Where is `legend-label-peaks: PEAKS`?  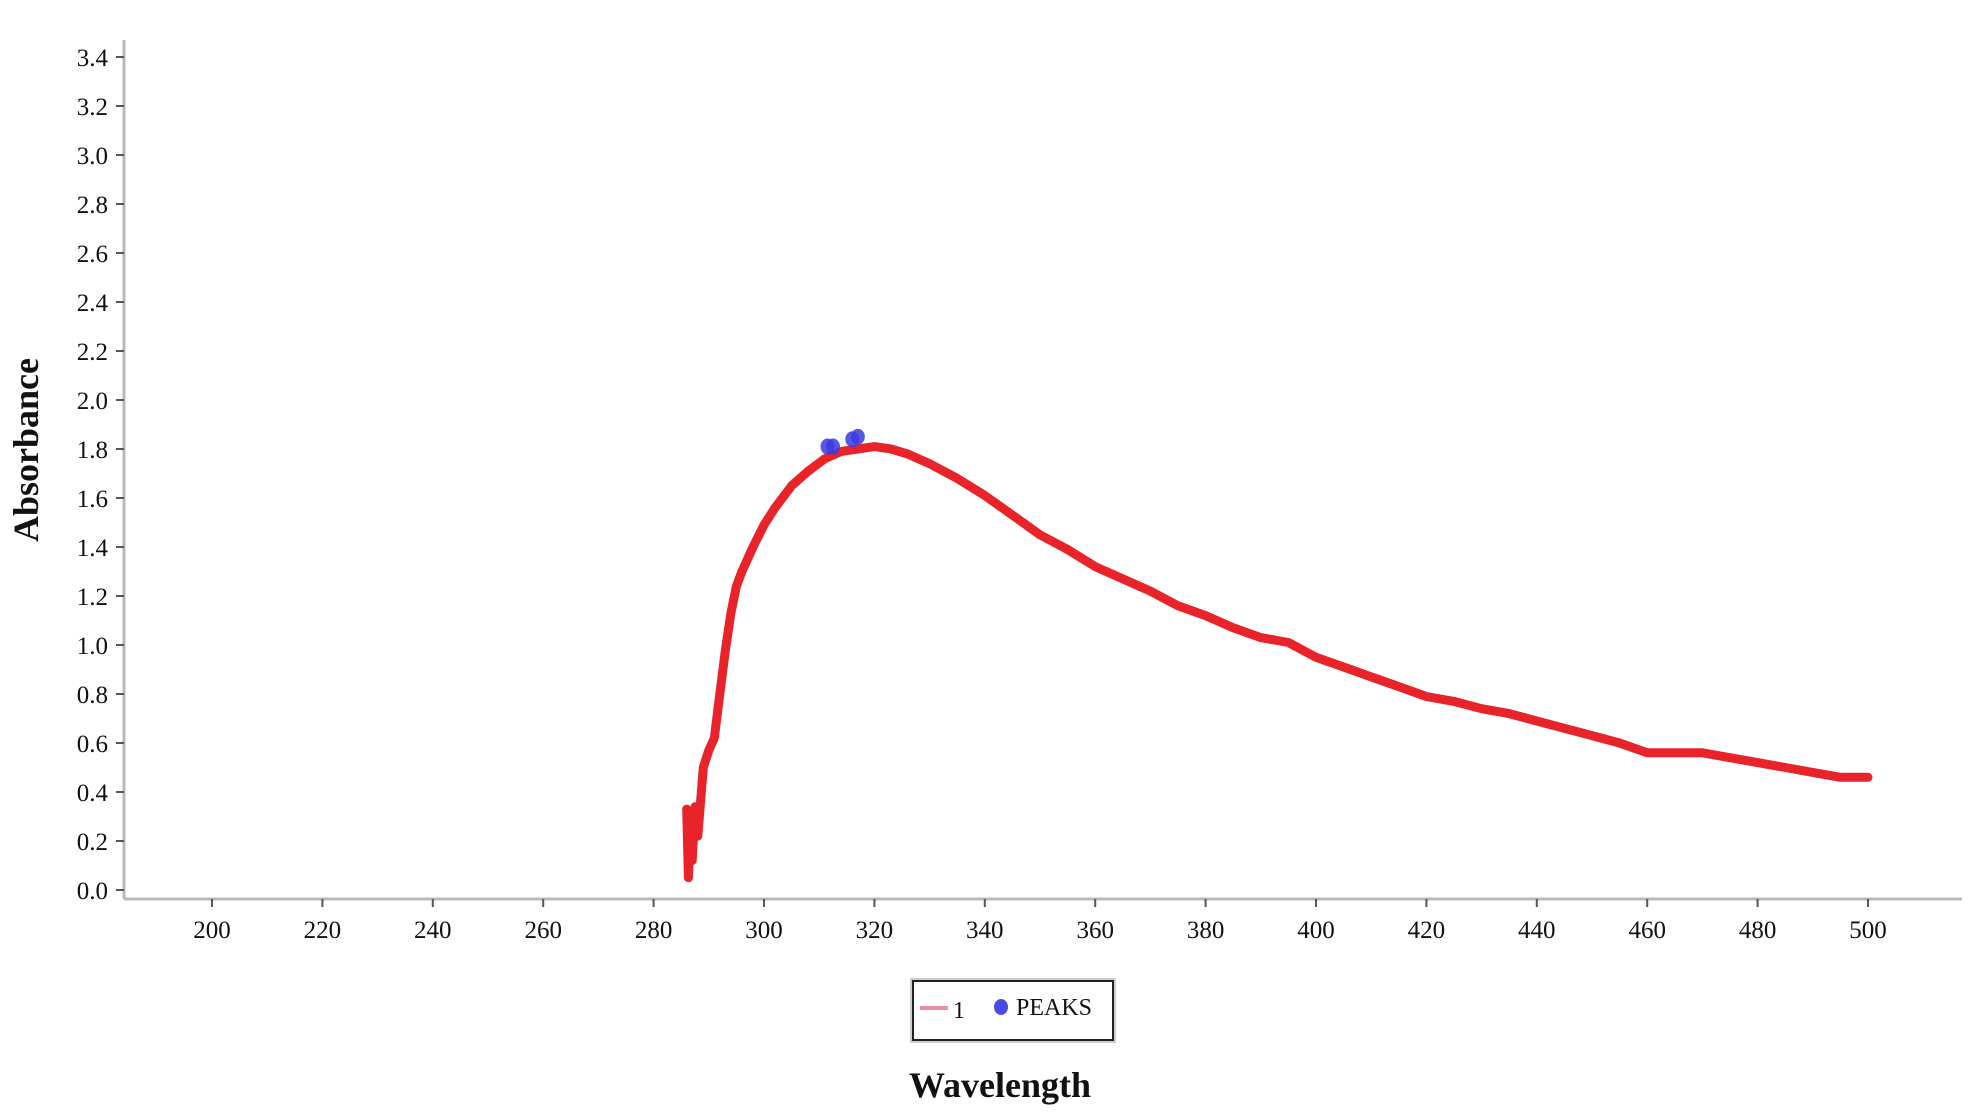 legend-label-peaks: PEAKS is located at coordinates (1054, 1008).